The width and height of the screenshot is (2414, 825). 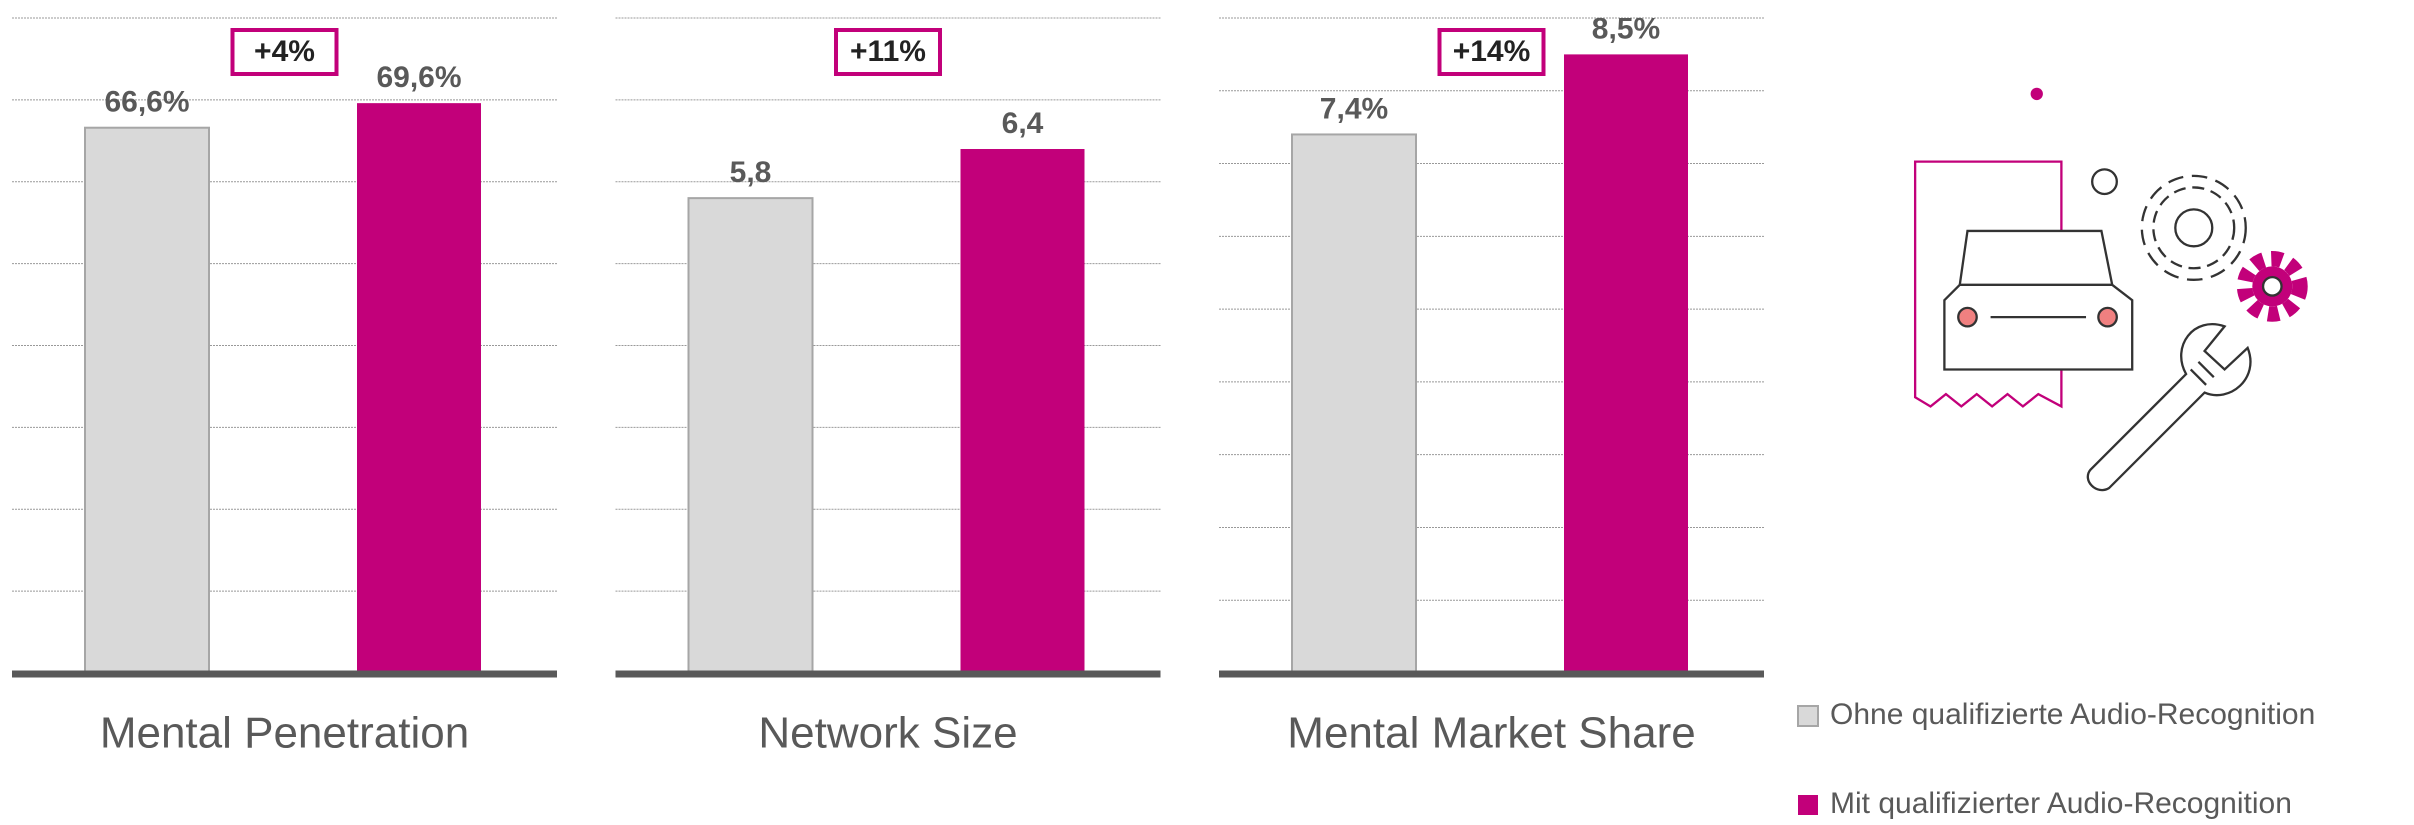 I want to click on chart-title: Network Size, so click(x=887, y=733).